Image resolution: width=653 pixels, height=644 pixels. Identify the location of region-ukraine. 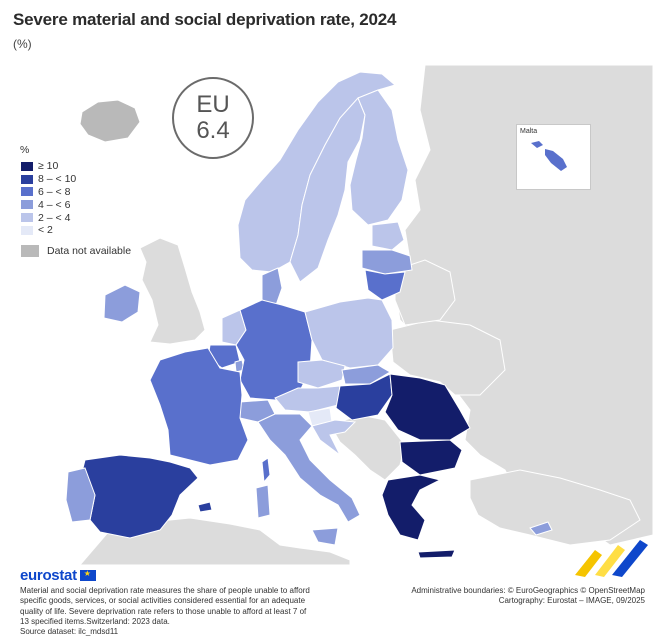
(447, 357).